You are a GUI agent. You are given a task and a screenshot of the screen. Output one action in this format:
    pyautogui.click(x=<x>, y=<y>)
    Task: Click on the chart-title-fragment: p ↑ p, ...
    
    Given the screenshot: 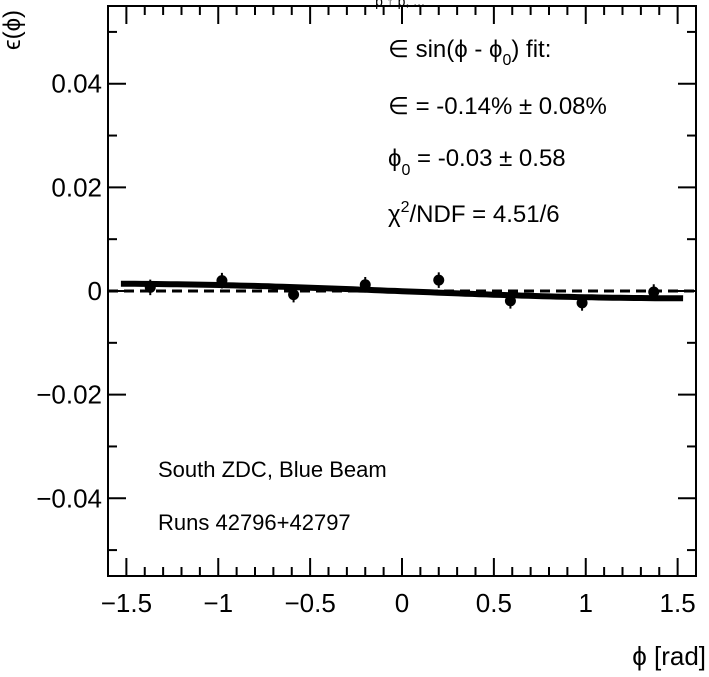 What is the action you would take?
    pyautogui.click(x=400, y=4)
    